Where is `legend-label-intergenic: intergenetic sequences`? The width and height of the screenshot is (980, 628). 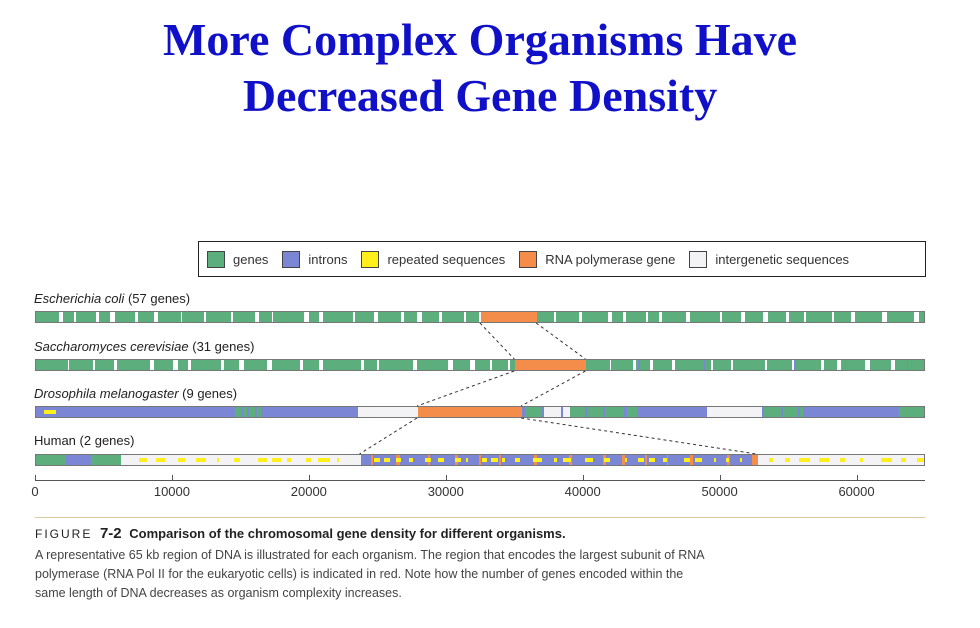
legend-label-intergenic: intergenetic sequences is located at coordinates (782, 259).